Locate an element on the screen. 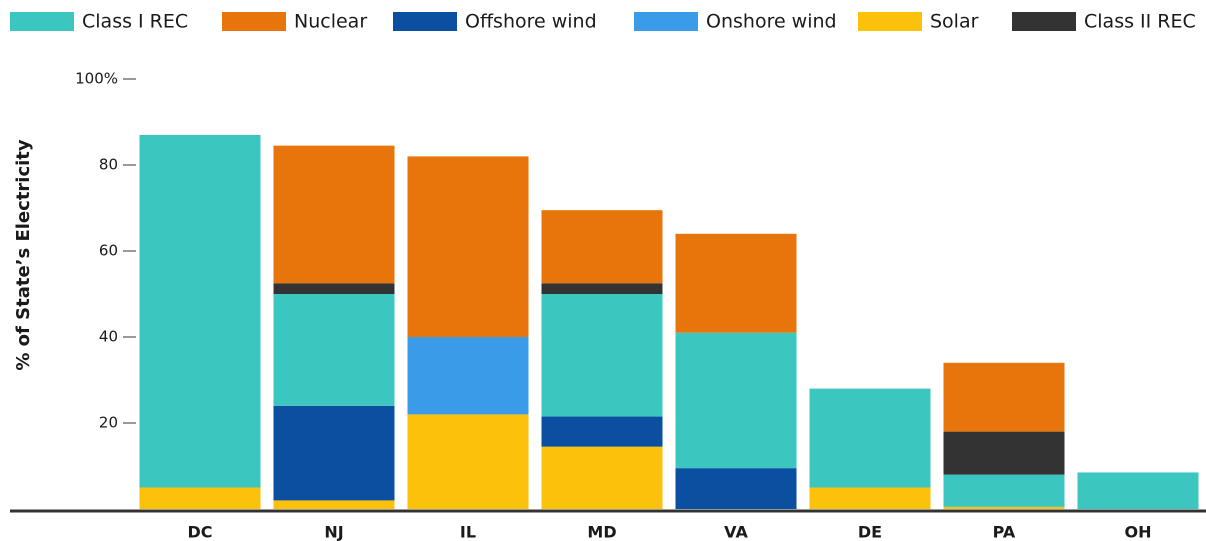  y-tick-label: 80 is located at coordinates (108, 165).